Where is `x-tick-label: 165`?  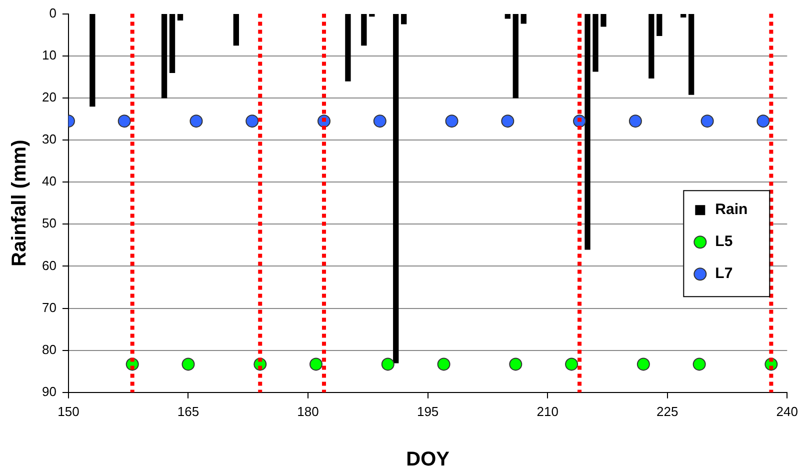
x-tick-label: 165 is located at coordinates (188, 411).